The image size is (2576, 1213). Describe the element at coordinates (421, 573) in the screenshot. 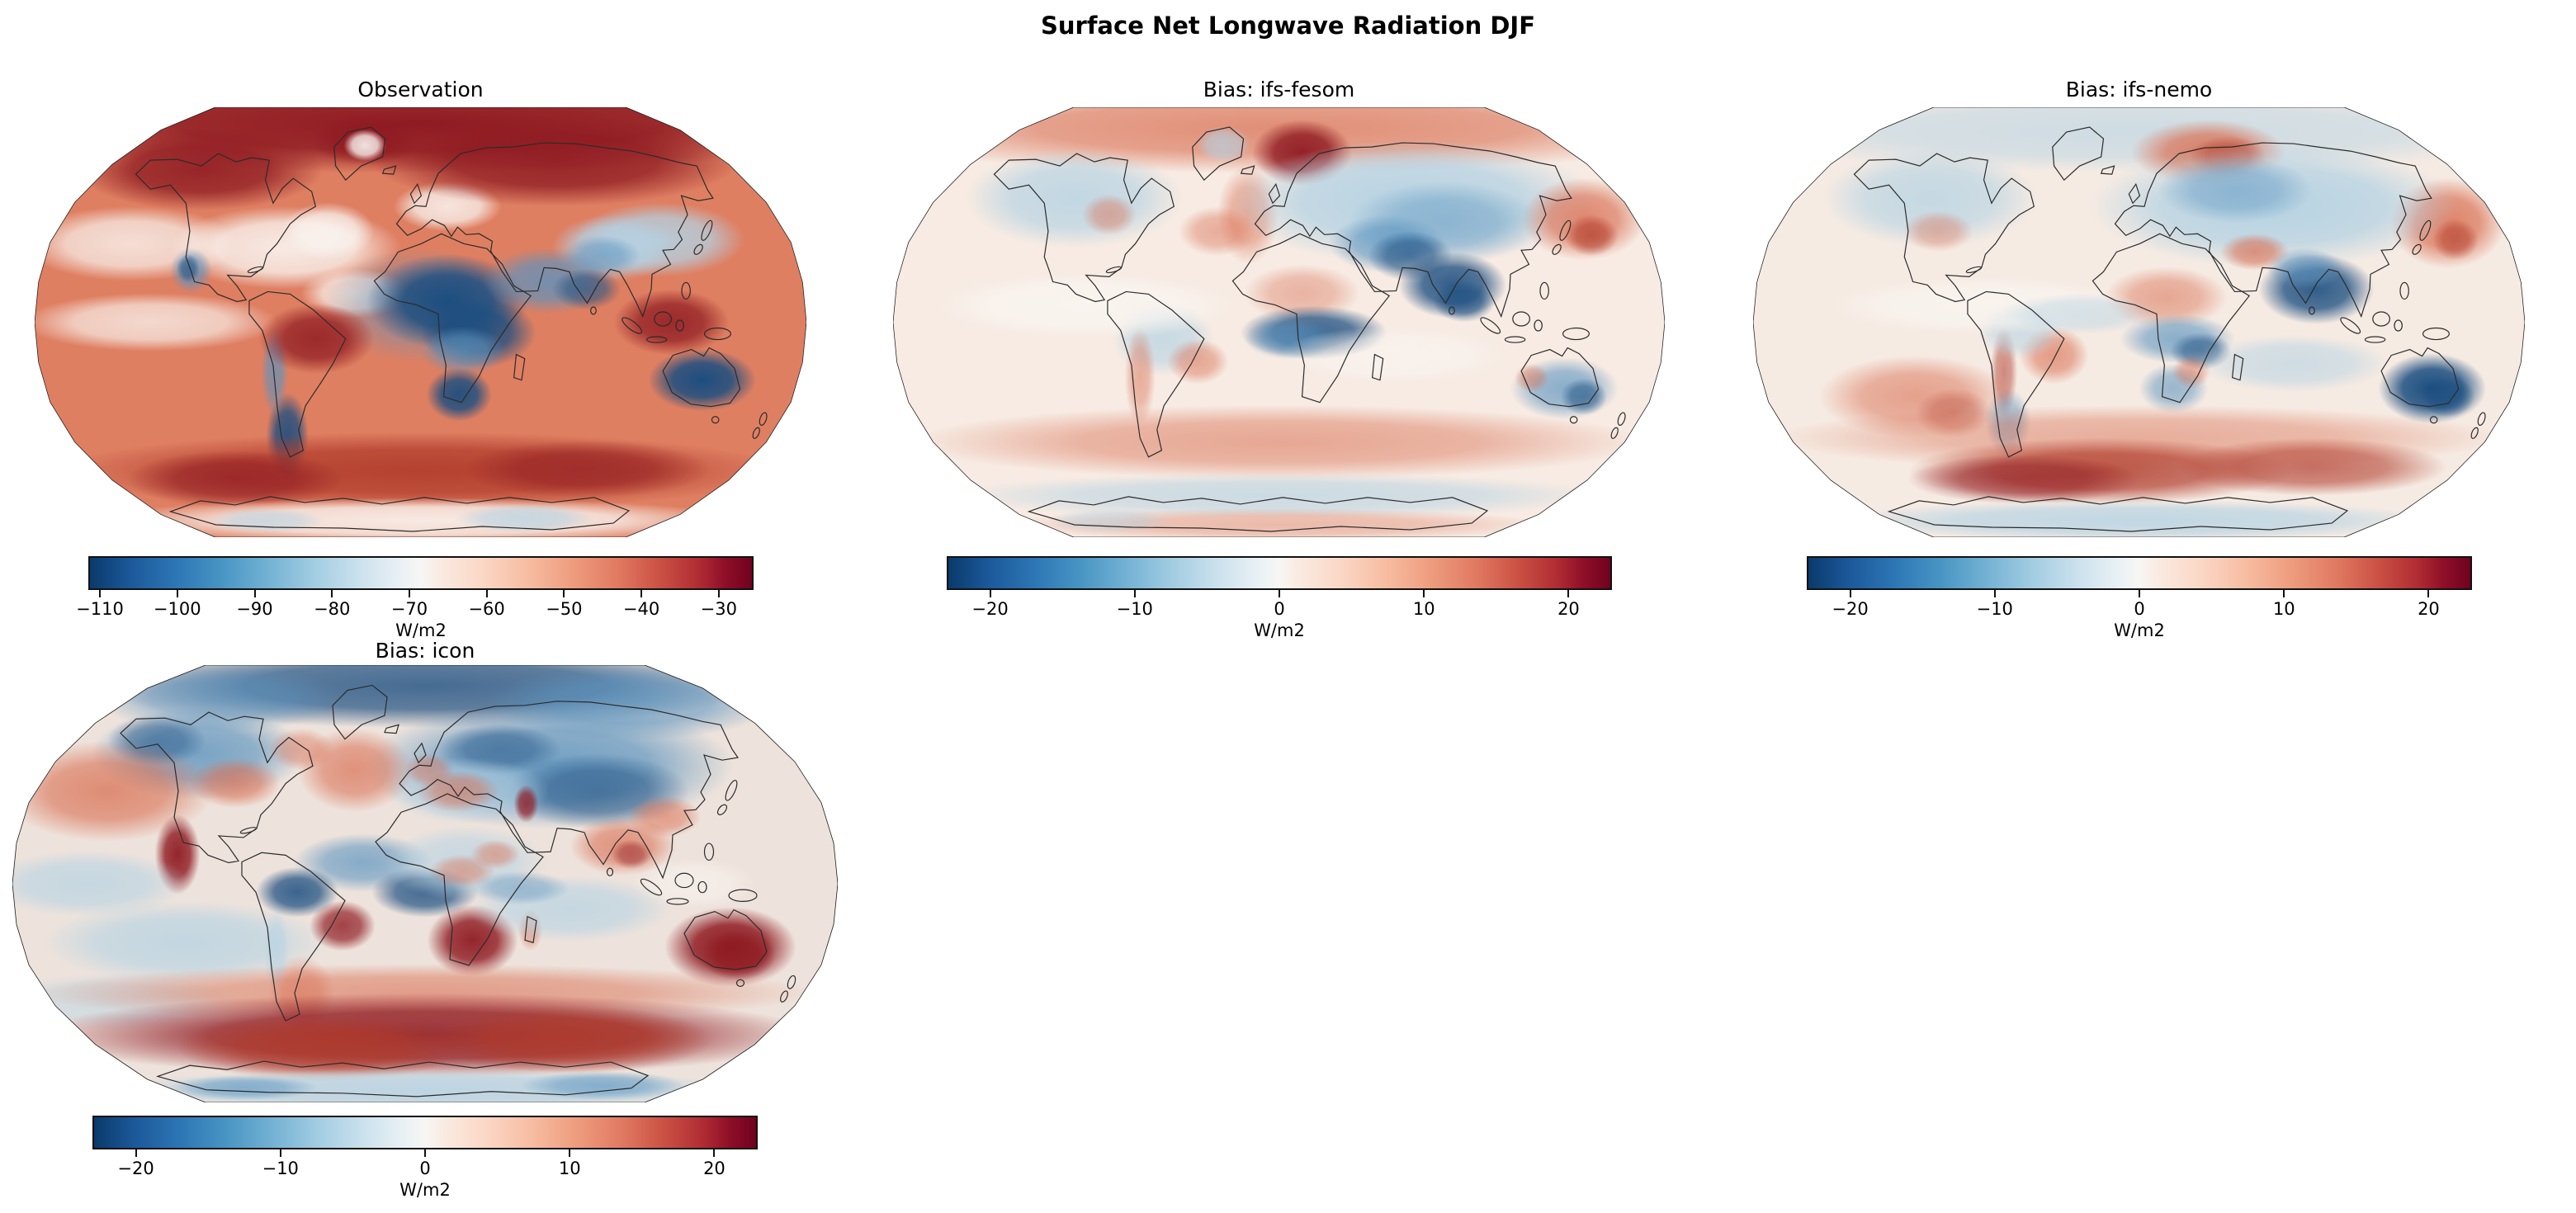

I see `colorbar-observation` at that location.